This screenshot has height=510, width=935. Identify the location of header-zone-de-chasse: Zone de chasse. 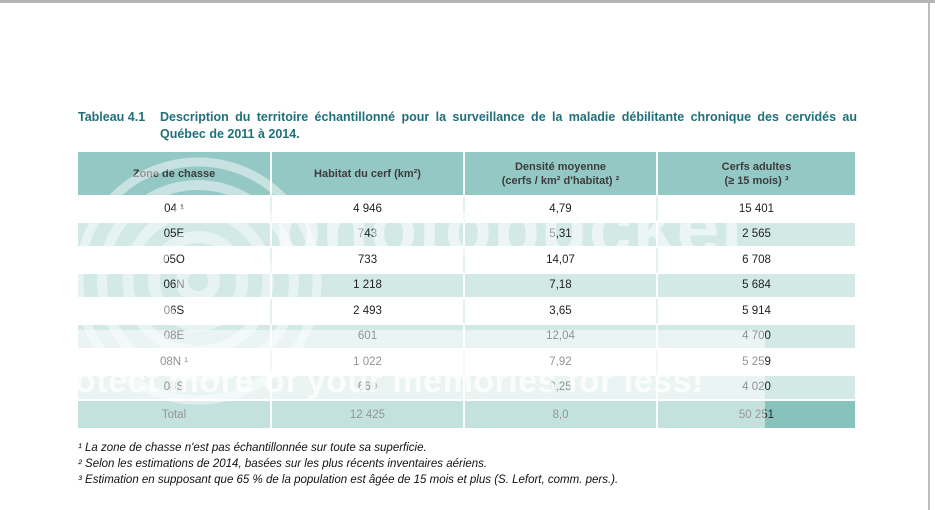
(175, 174).